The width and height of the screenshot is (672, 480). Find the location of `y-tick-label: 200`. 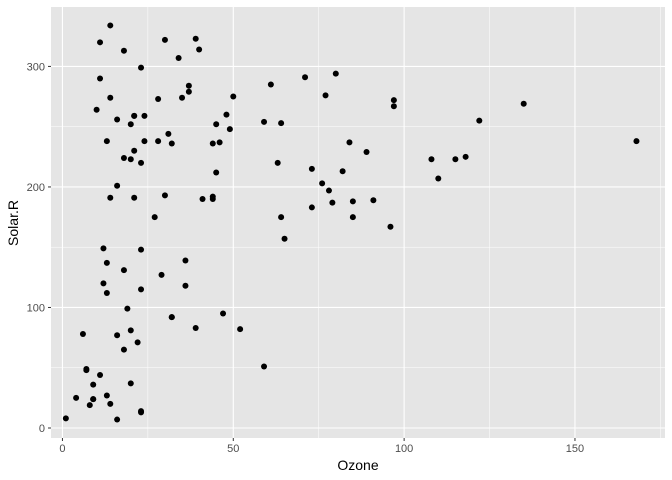

y-tick-label: 200 is located at coordinates (36, 188).